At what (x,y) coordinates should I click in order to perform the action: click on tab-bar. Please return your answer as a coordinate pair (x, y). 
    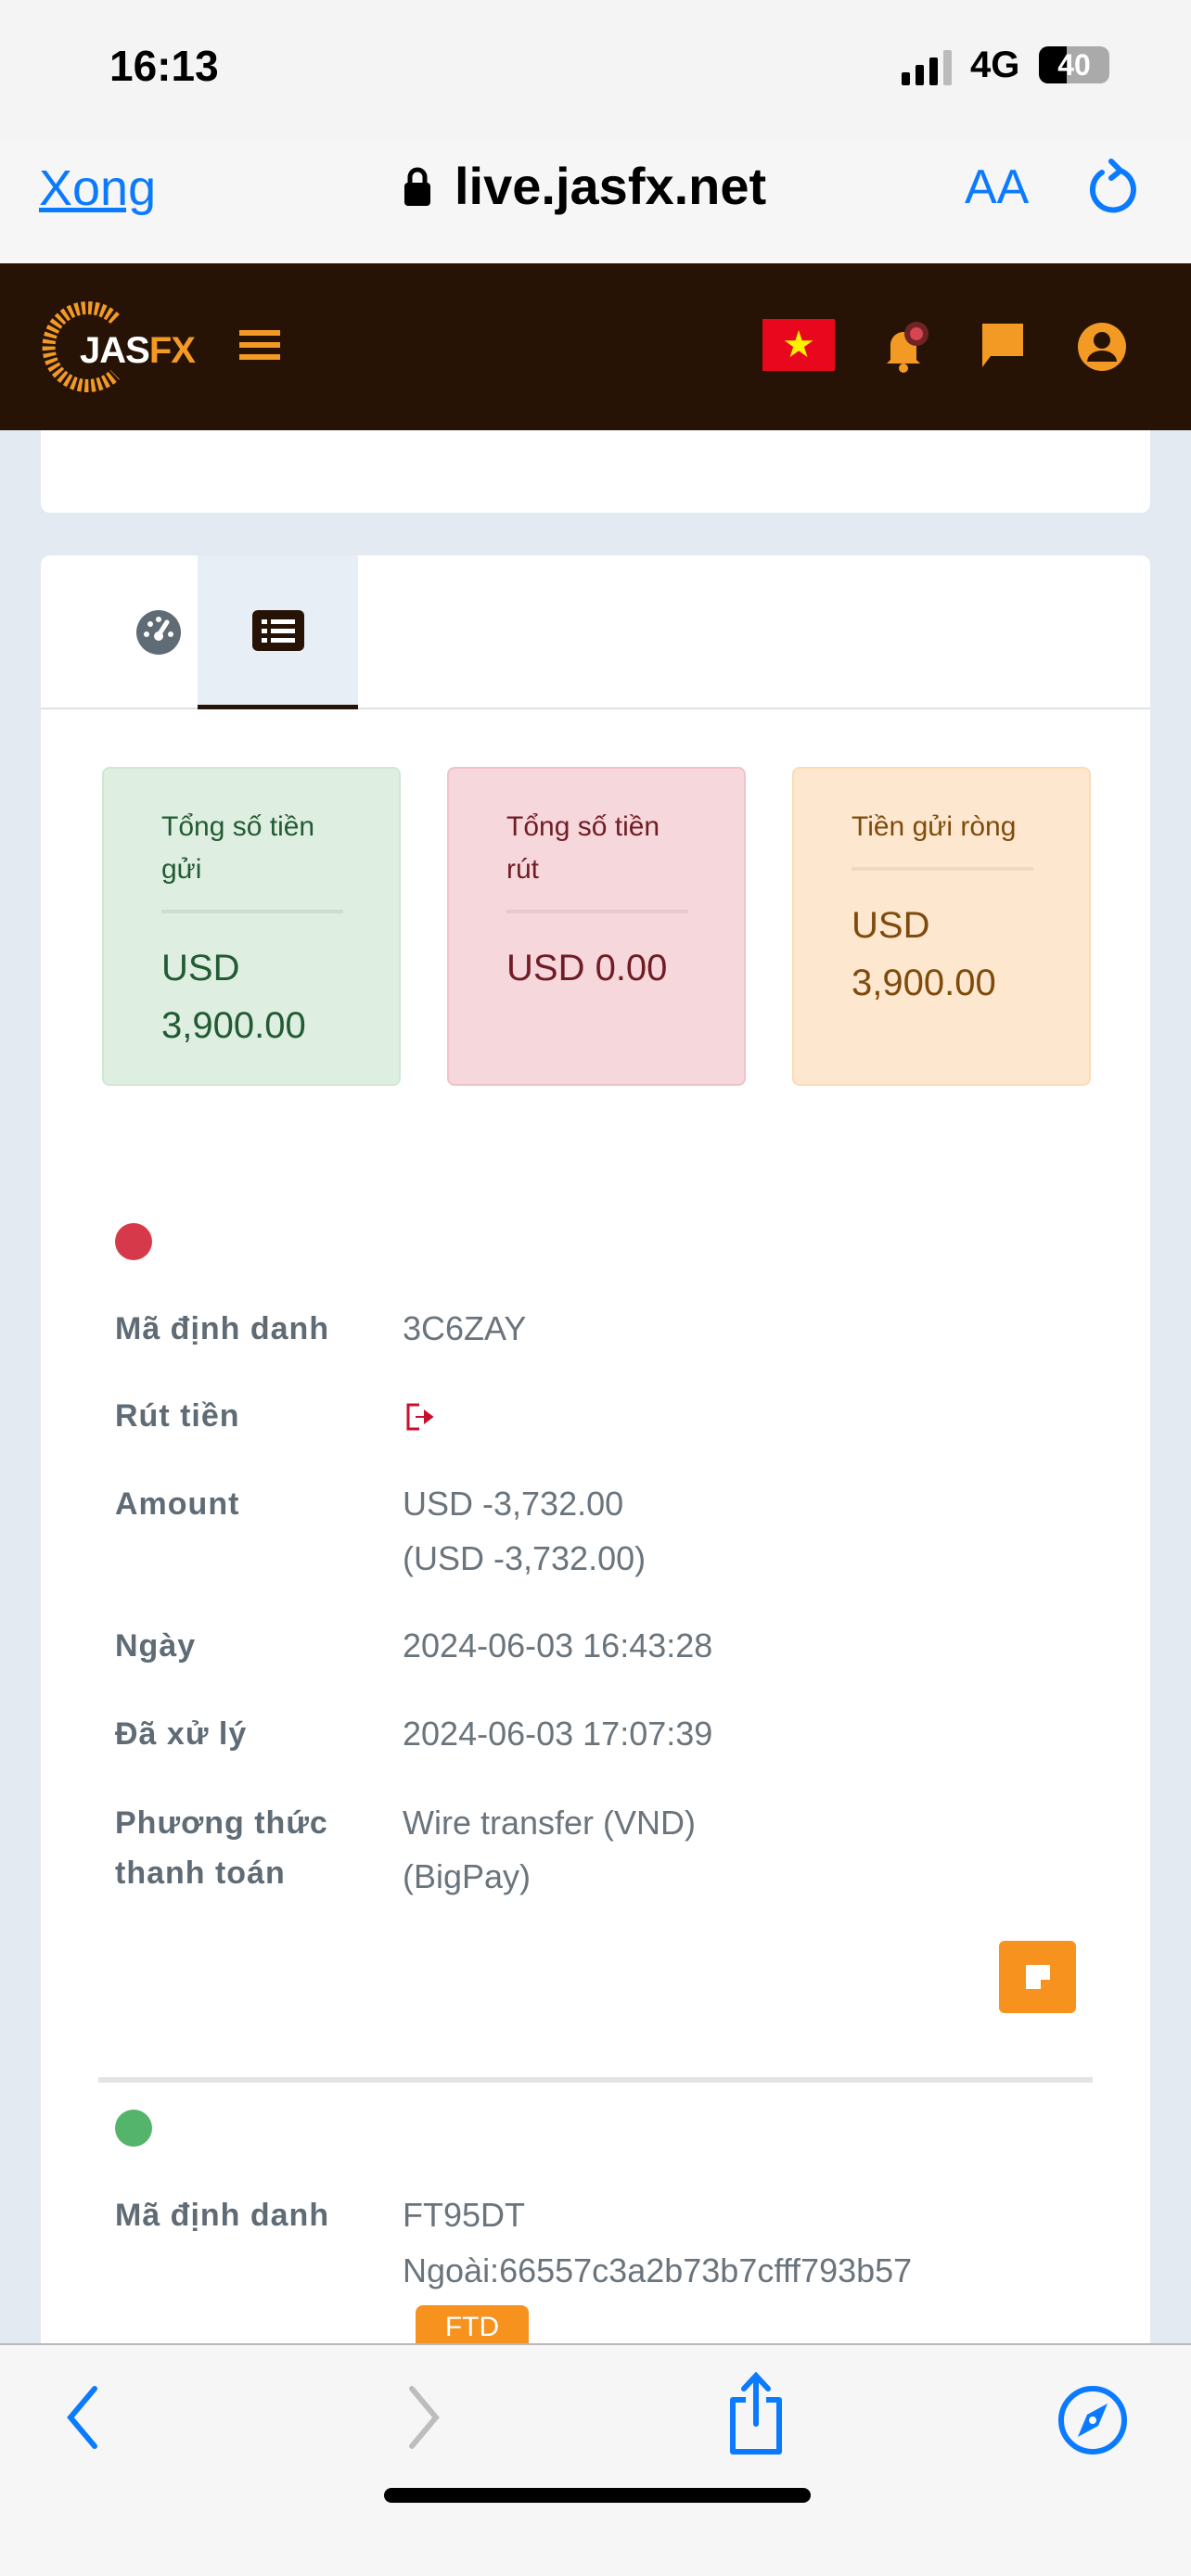
    Looking at the image, I should click on (595, 632).